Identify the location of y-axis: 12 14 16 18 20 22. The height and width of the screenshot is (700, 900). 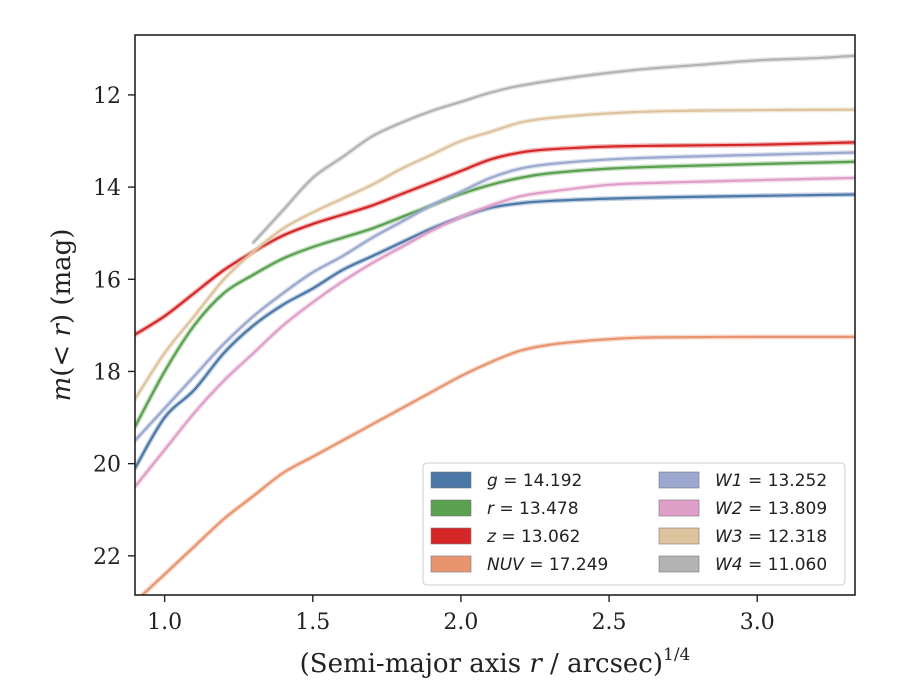
(114, 327).